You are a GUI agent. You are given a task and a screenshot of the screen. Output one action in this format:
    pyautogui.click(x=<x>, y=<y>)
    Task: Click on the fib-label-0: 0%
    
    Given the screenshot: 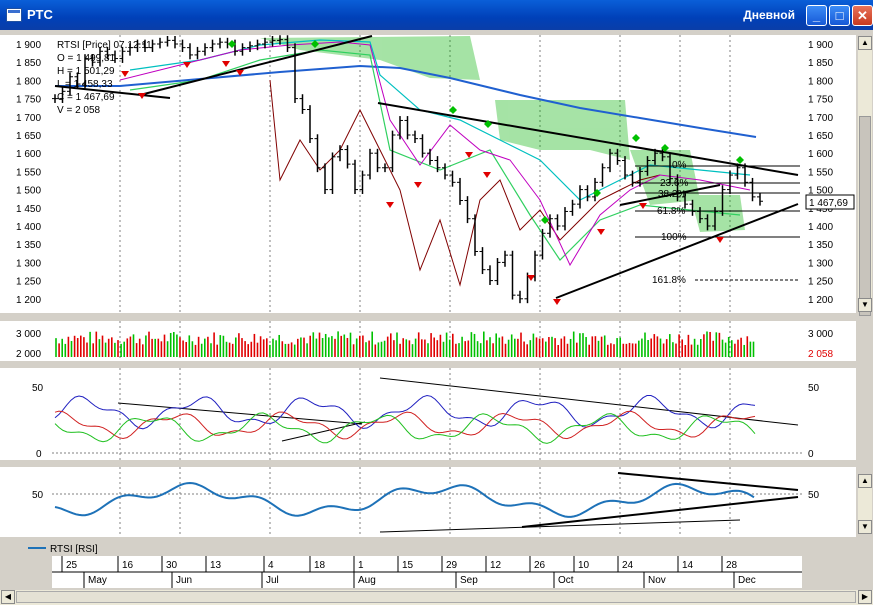 What is the action you would take?
    pyautogui.click(x=679, y=165)
    